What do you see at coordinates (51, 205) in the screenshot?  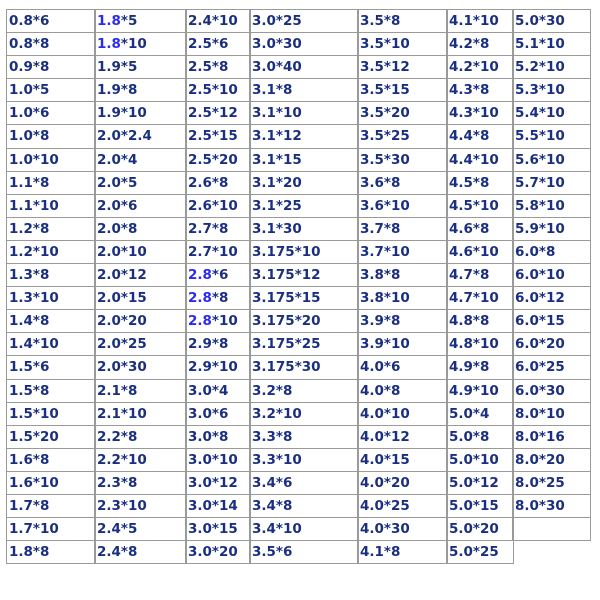 I see `table-cell: 1.1*10` at bounding box center [51, 205].